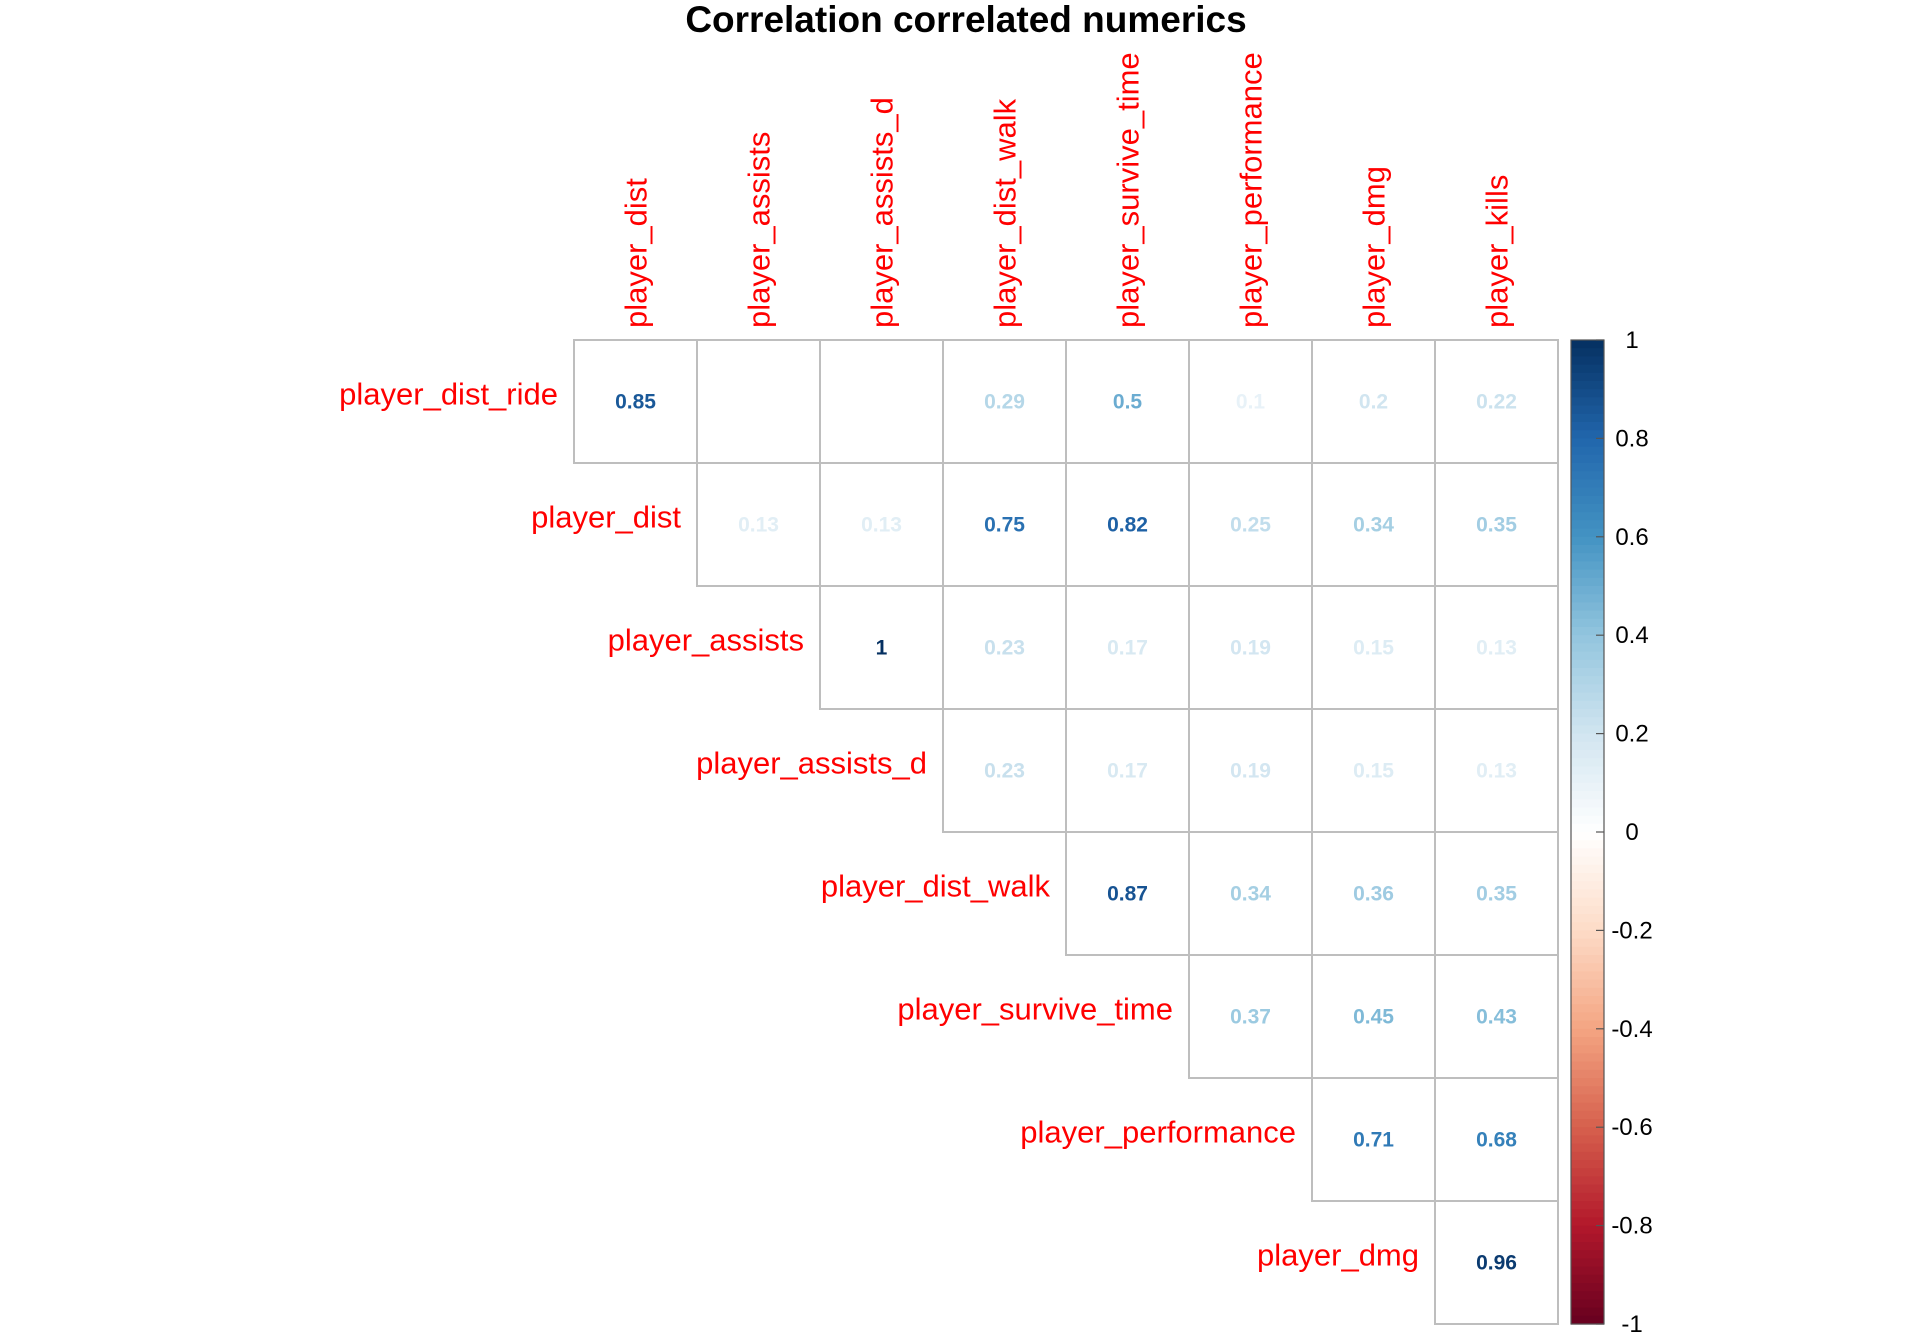 This screenshot has height=1344, width=1920. I want to click on row-label: player_dist_walk, so click(936, 886).